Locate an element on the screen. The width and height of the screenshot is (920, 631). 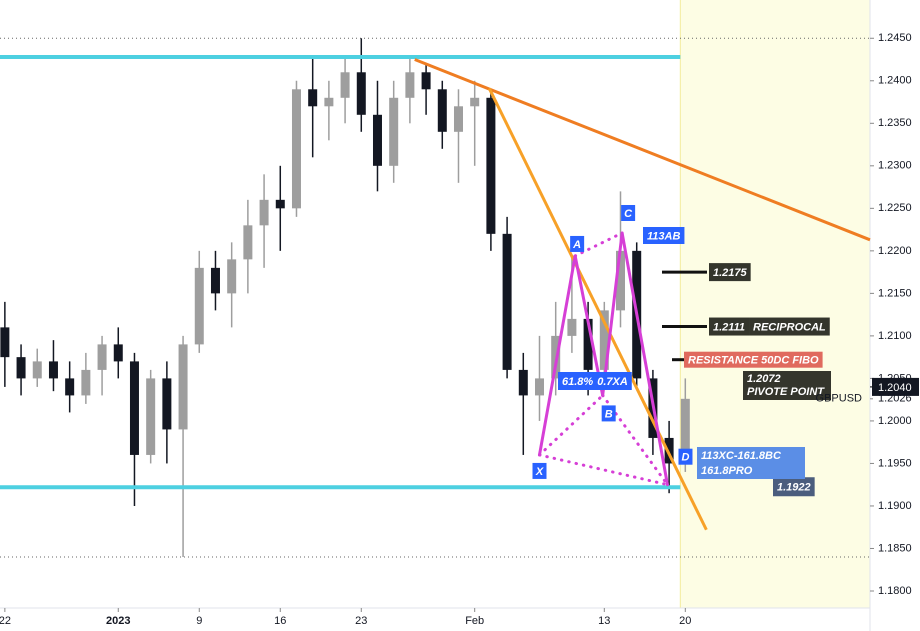
y-tick-label: 1.2000 is located at coordinates (895, 421).